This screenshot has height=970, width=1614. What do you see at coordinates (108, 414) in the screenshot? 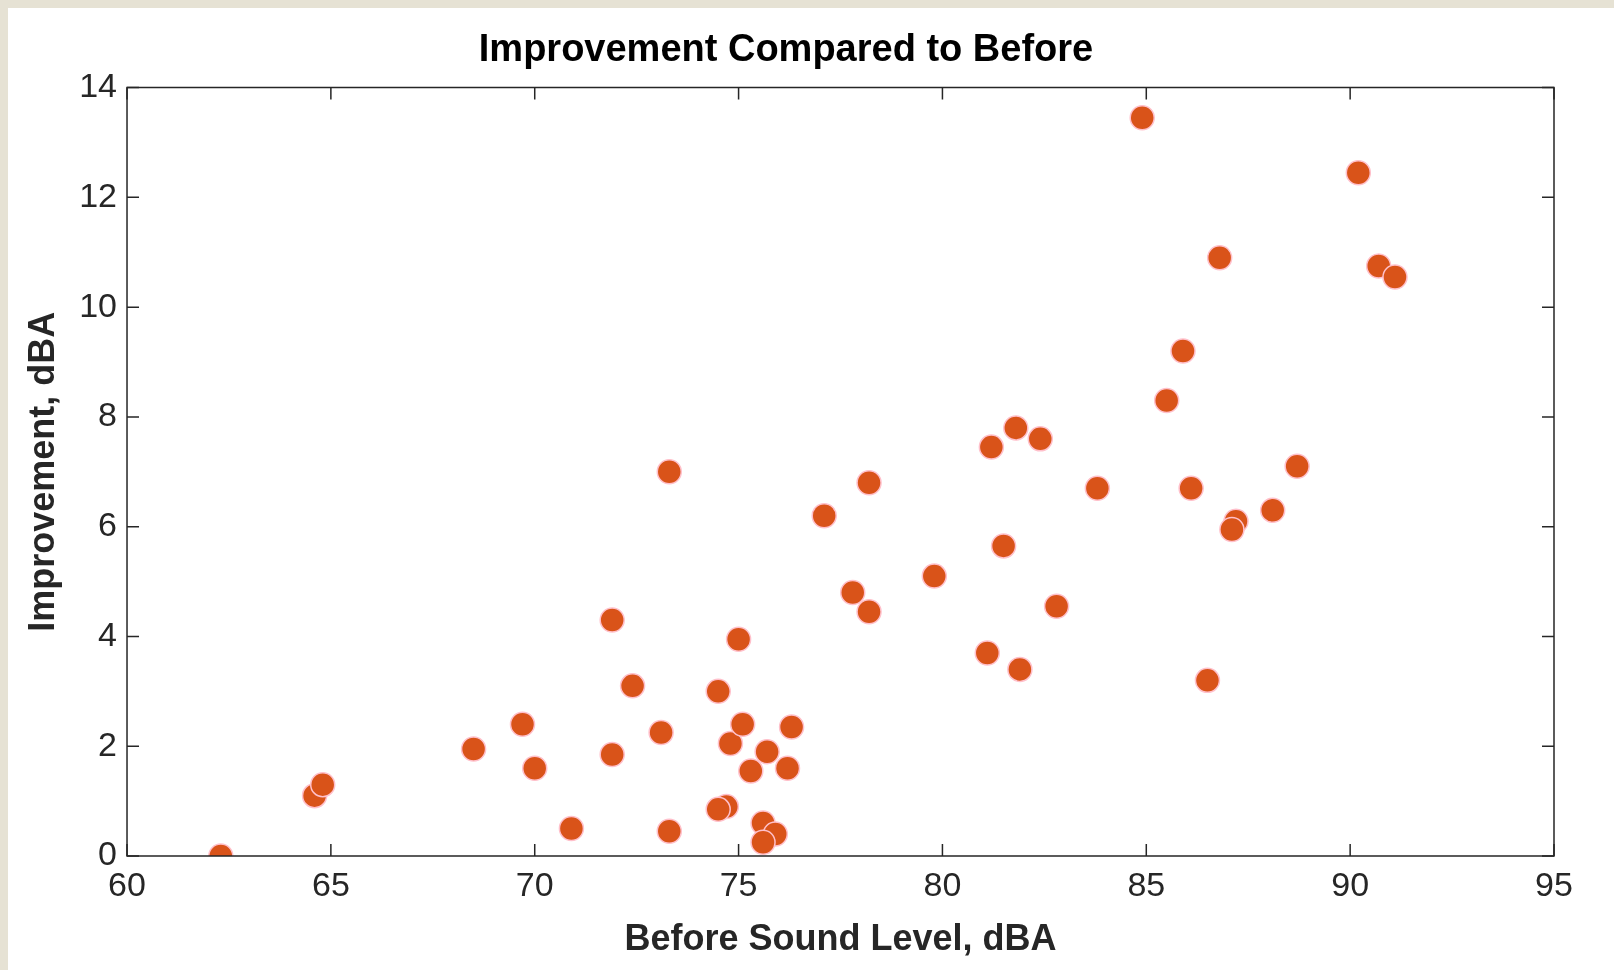
I see `y-tick-label: 8` at bounding box center [108, 414].